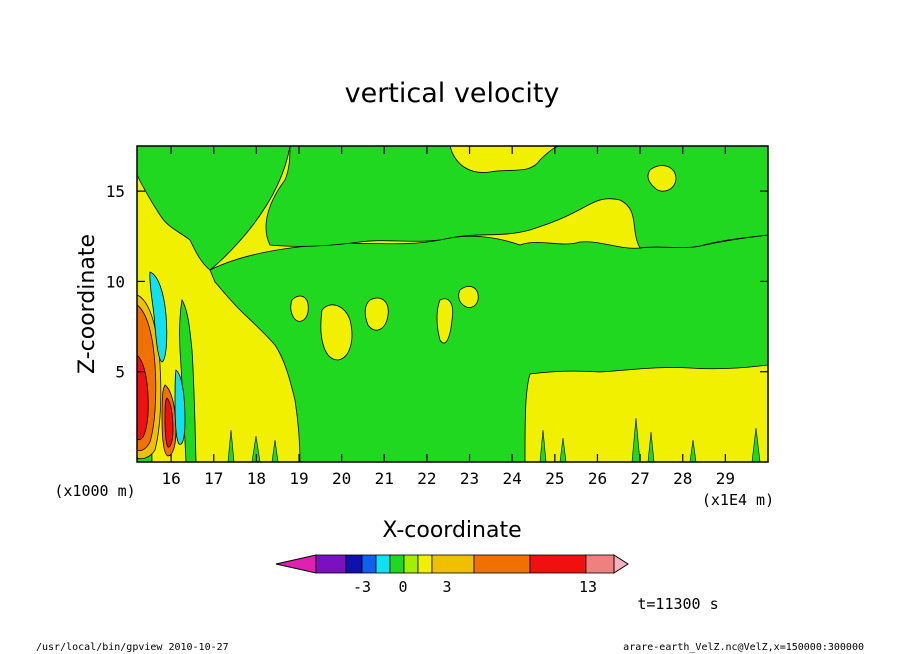 The image size is (904, 654). I want to click on x-tick-label: 27, so click(639, 478).